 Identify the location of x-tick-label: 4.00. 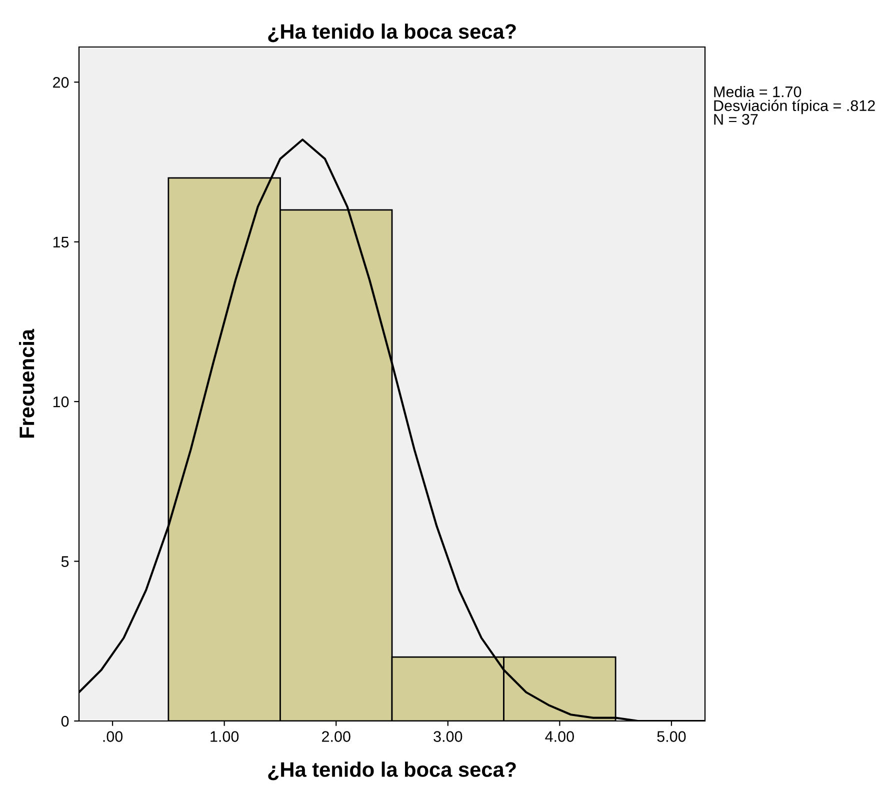
(559, 736).